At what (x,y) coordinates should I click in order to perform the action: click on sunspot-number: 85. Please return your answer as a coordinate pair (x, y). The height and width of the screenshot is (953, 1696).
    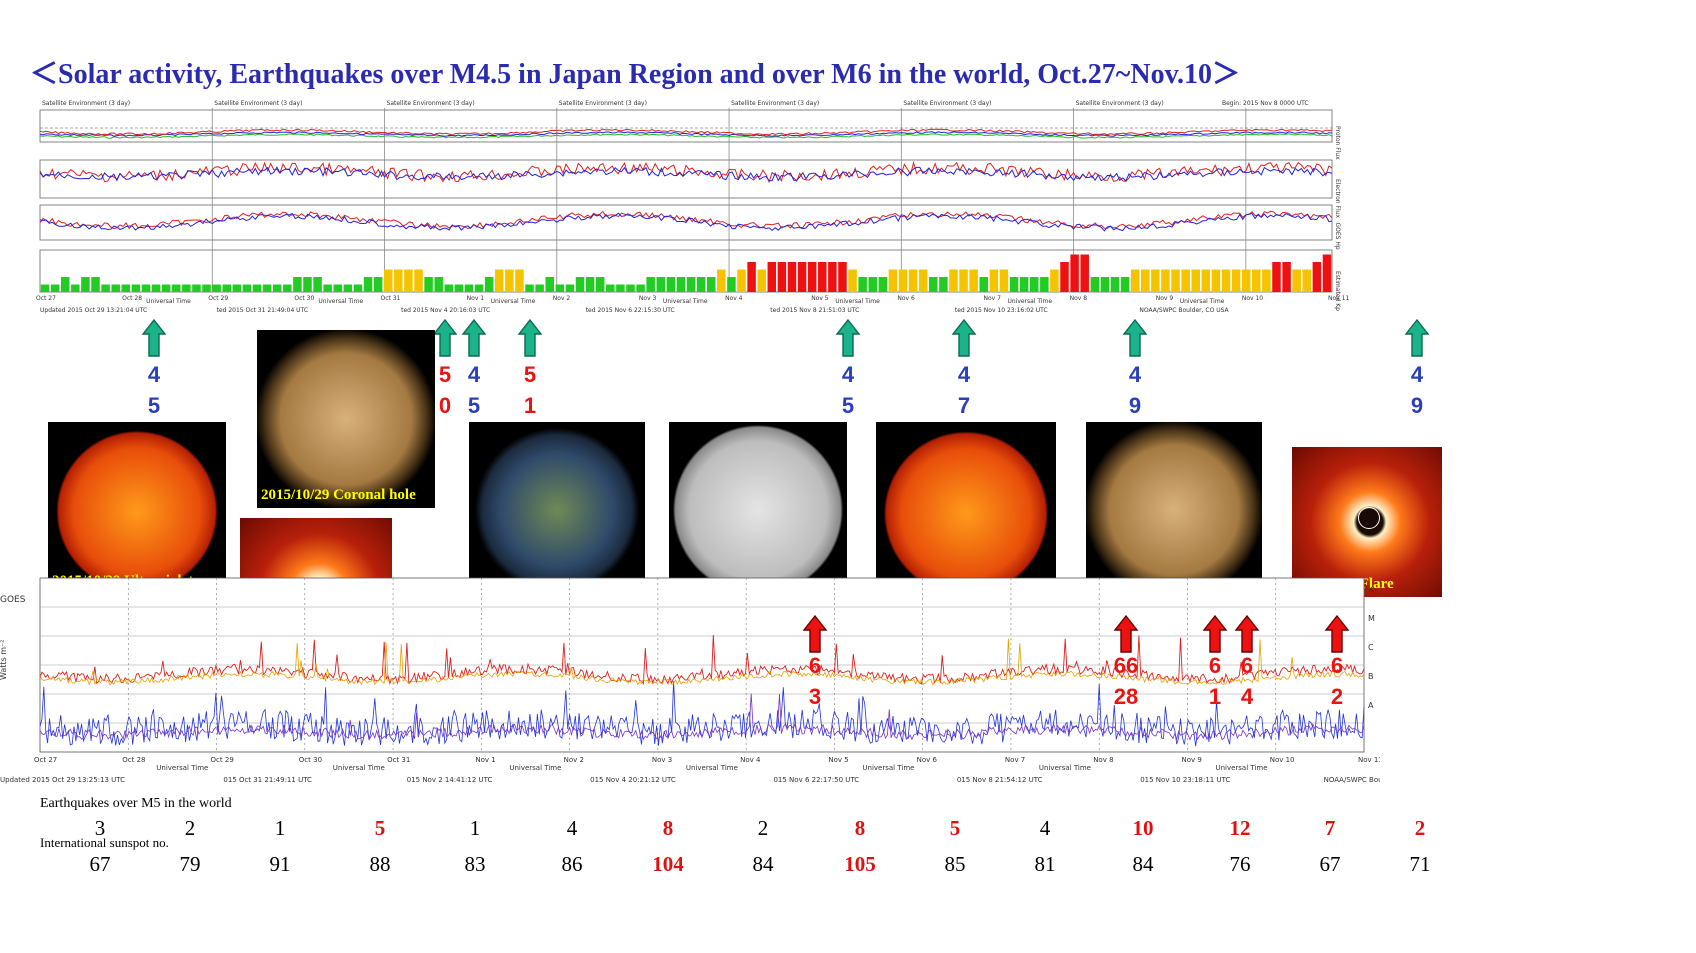
    Looking at the image, I should click on (955, 864).